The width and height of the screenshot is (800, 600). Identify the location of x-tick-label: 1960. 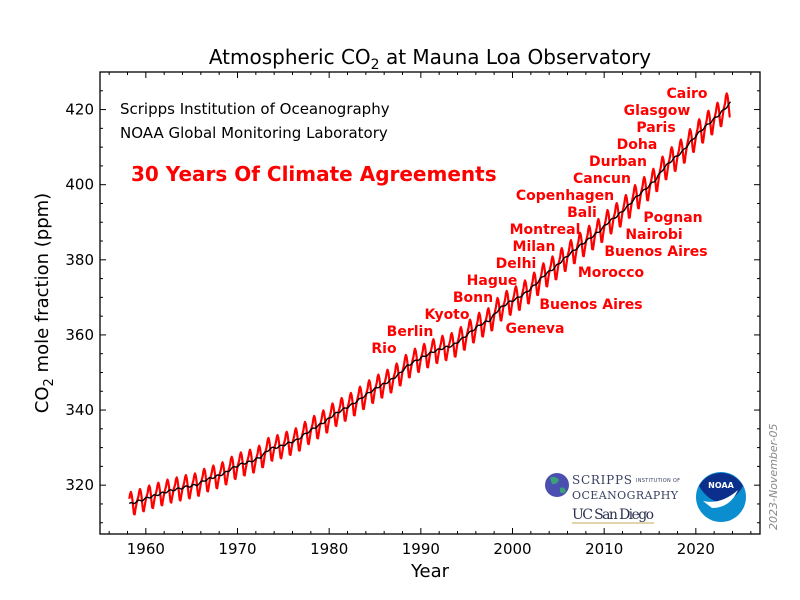
(146, 549).